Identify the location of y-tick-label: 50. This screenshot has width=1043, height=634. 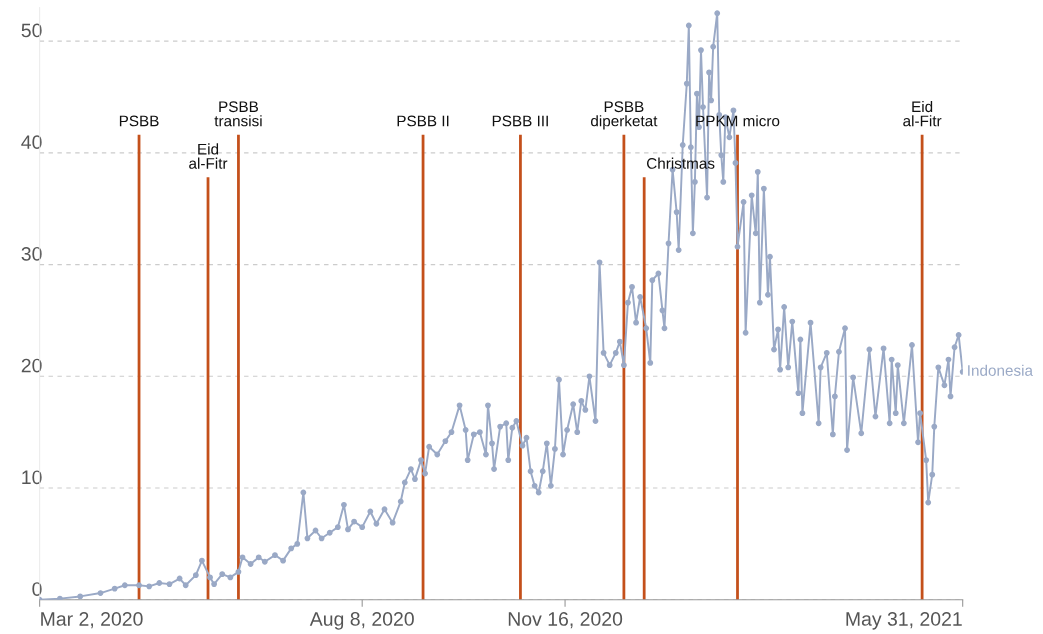
(31, 30).